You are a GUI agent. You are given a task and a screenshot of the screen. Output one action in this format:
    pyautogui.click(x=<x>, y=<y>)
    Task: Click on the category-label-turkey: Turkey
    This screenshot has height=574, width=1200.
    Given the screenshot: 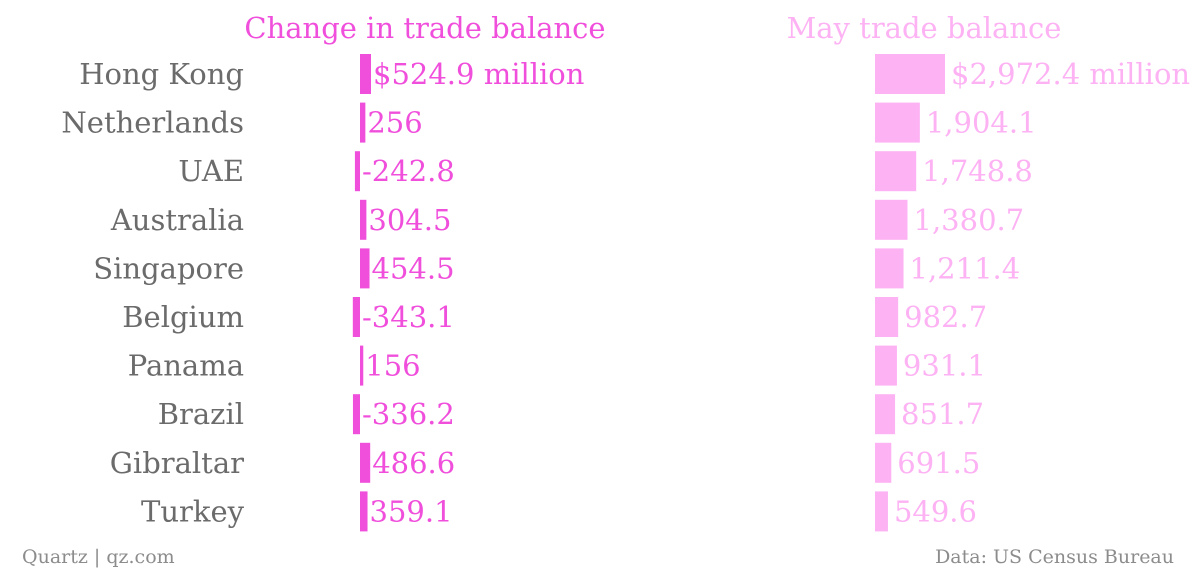 What is the action you would take?
    pyautogui.click(x=193, y=511)
    